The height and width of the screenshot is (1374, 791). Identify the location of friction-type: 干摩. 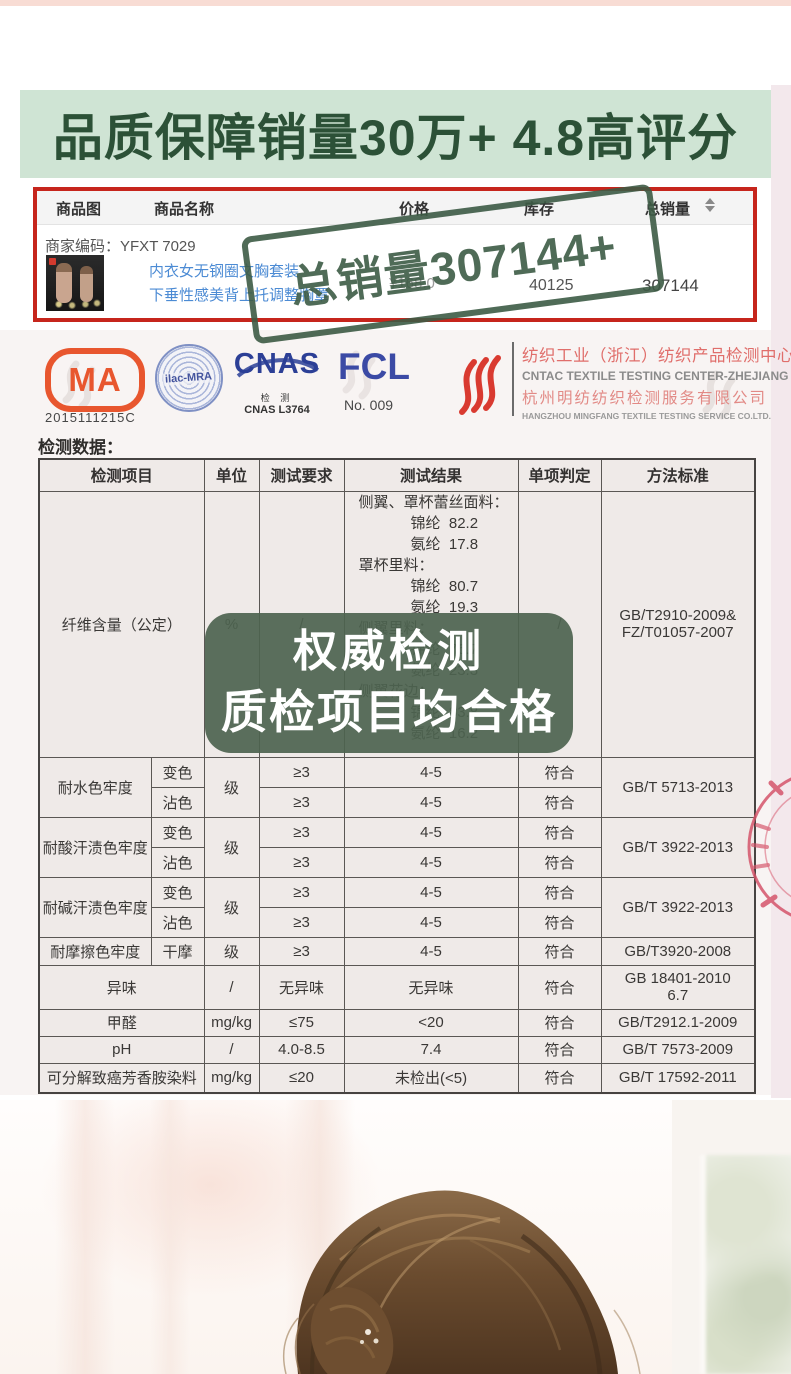
(177, 951).